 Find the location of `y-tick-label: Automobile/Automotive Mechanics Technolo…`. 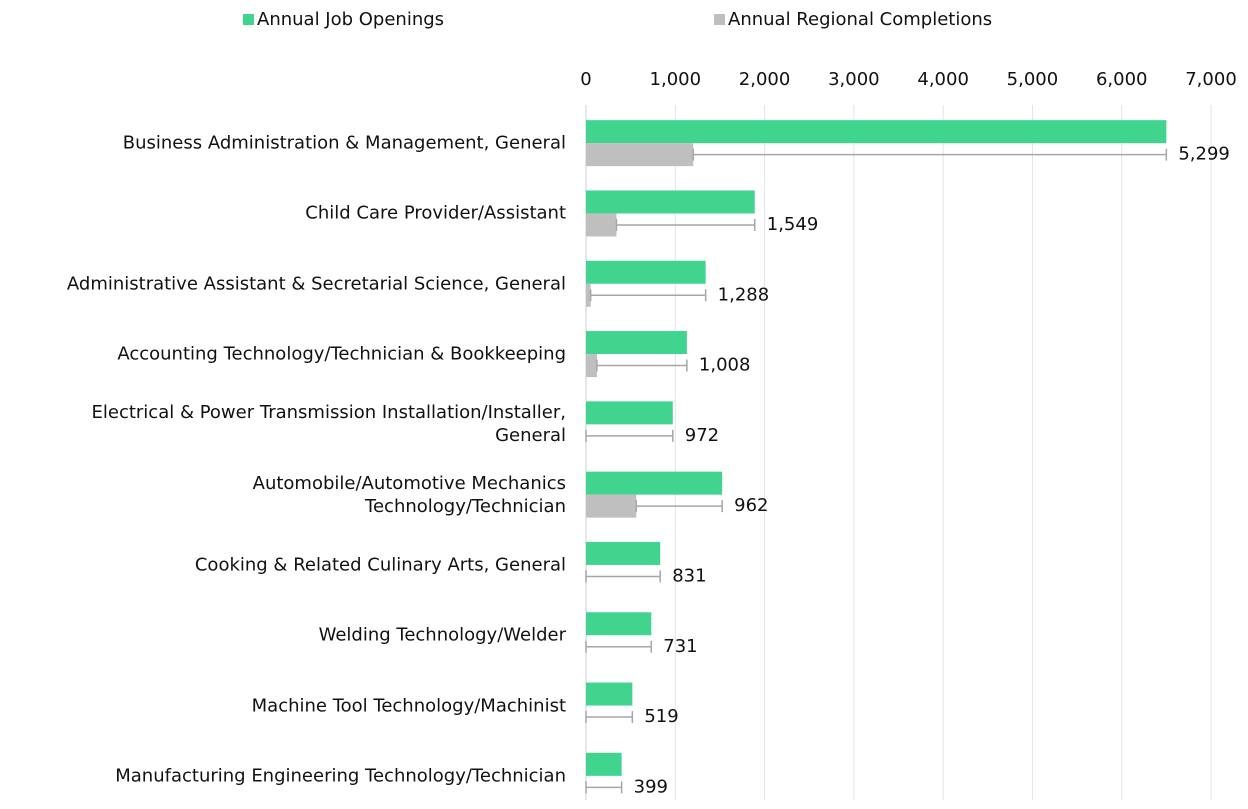

y-tick-label: Automobile/Automotive Mechanics Technolo… is located at coordinates (409, 494).